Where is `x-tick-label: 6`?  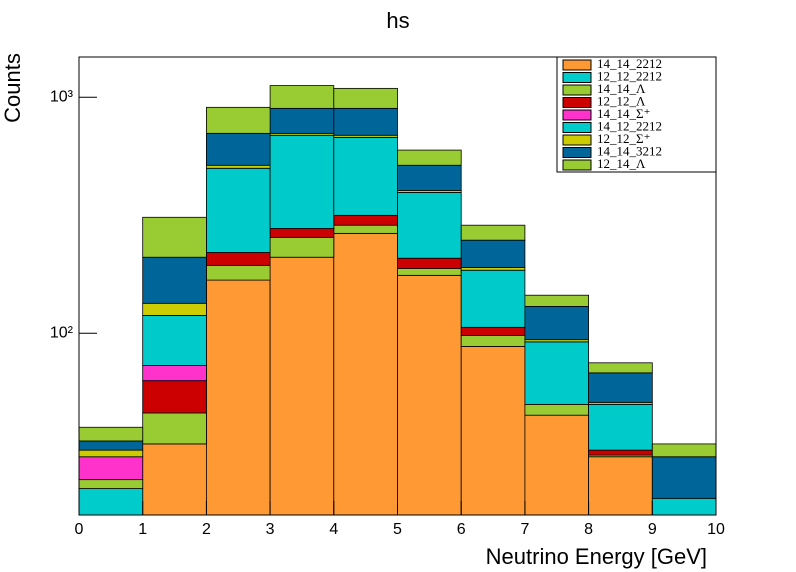 x-tick-label: 6 is located at coordinates (461, 529).